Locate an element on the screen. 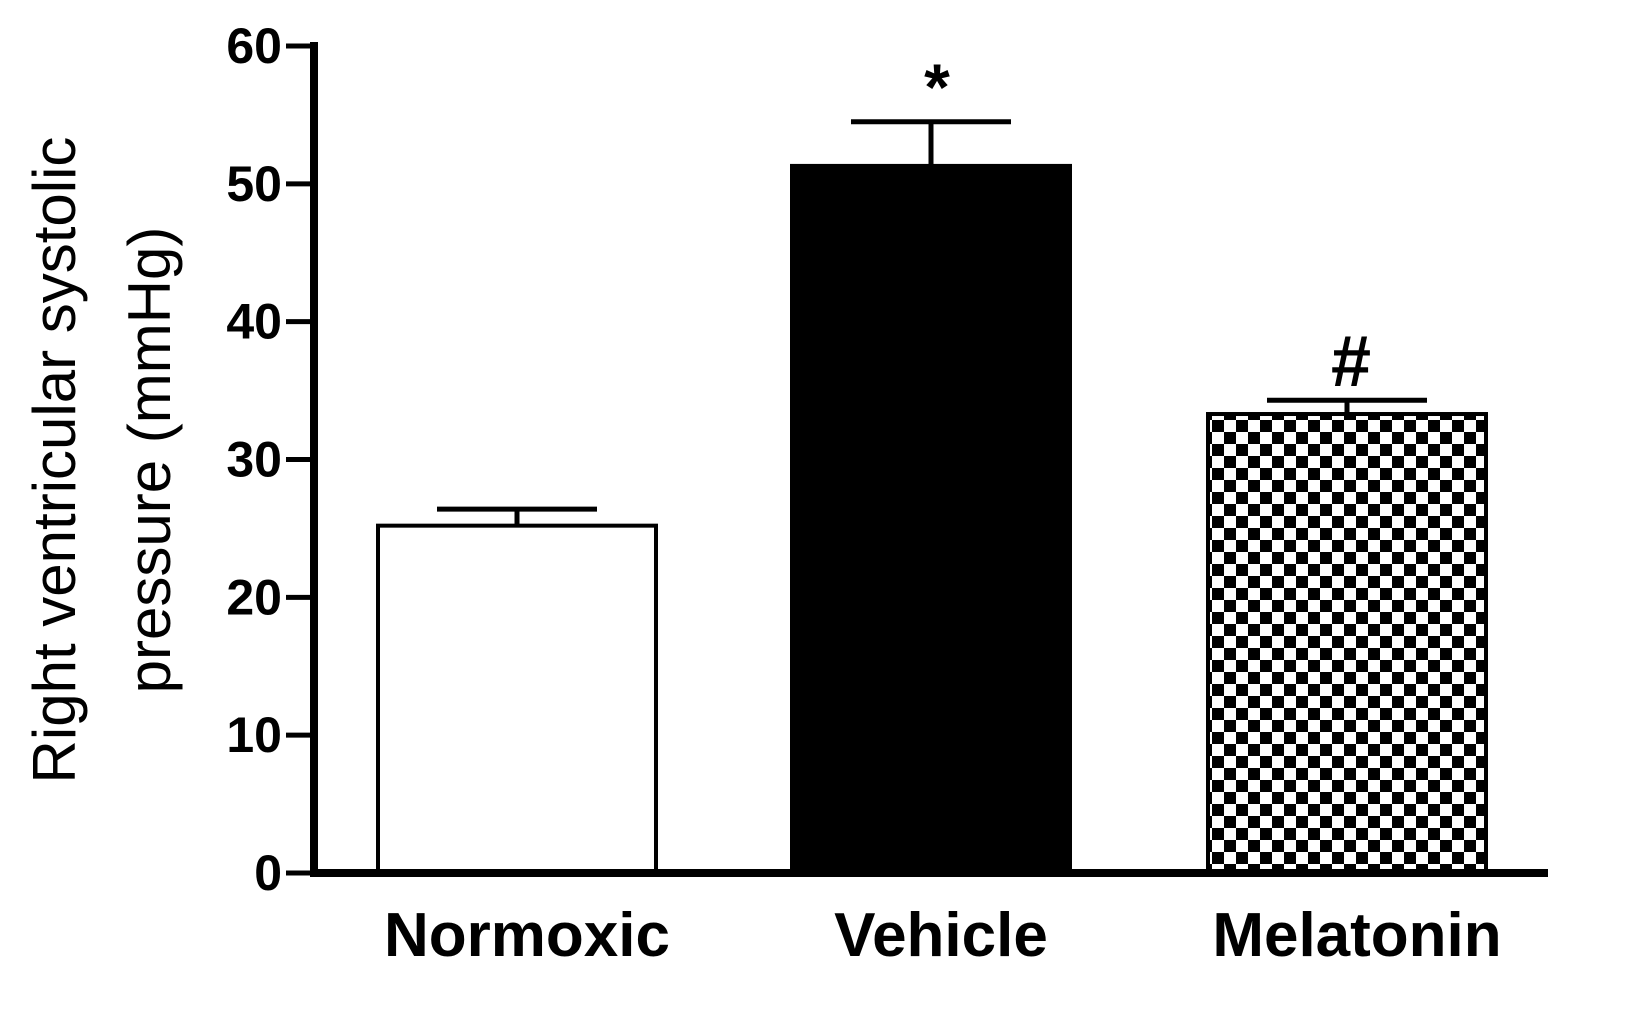  bar-normoxic is located at coordinates (517, 699).